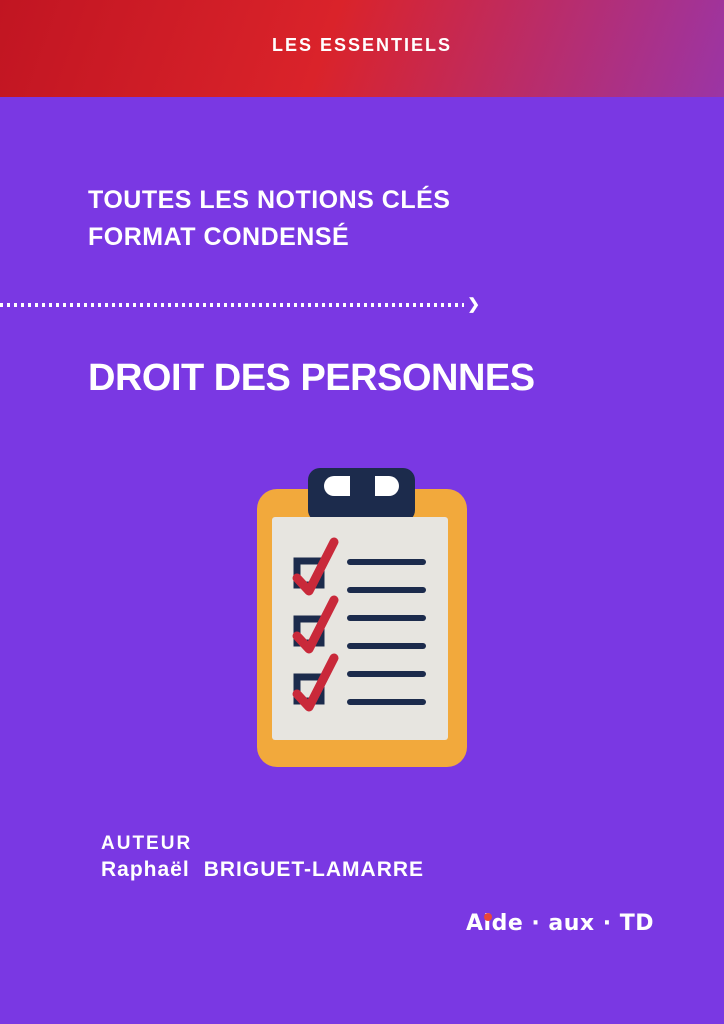 The image size is (724, 1024). Describe the element at coordinates (386, 632) in the screenshot. I see `checklist-lines` at that location.